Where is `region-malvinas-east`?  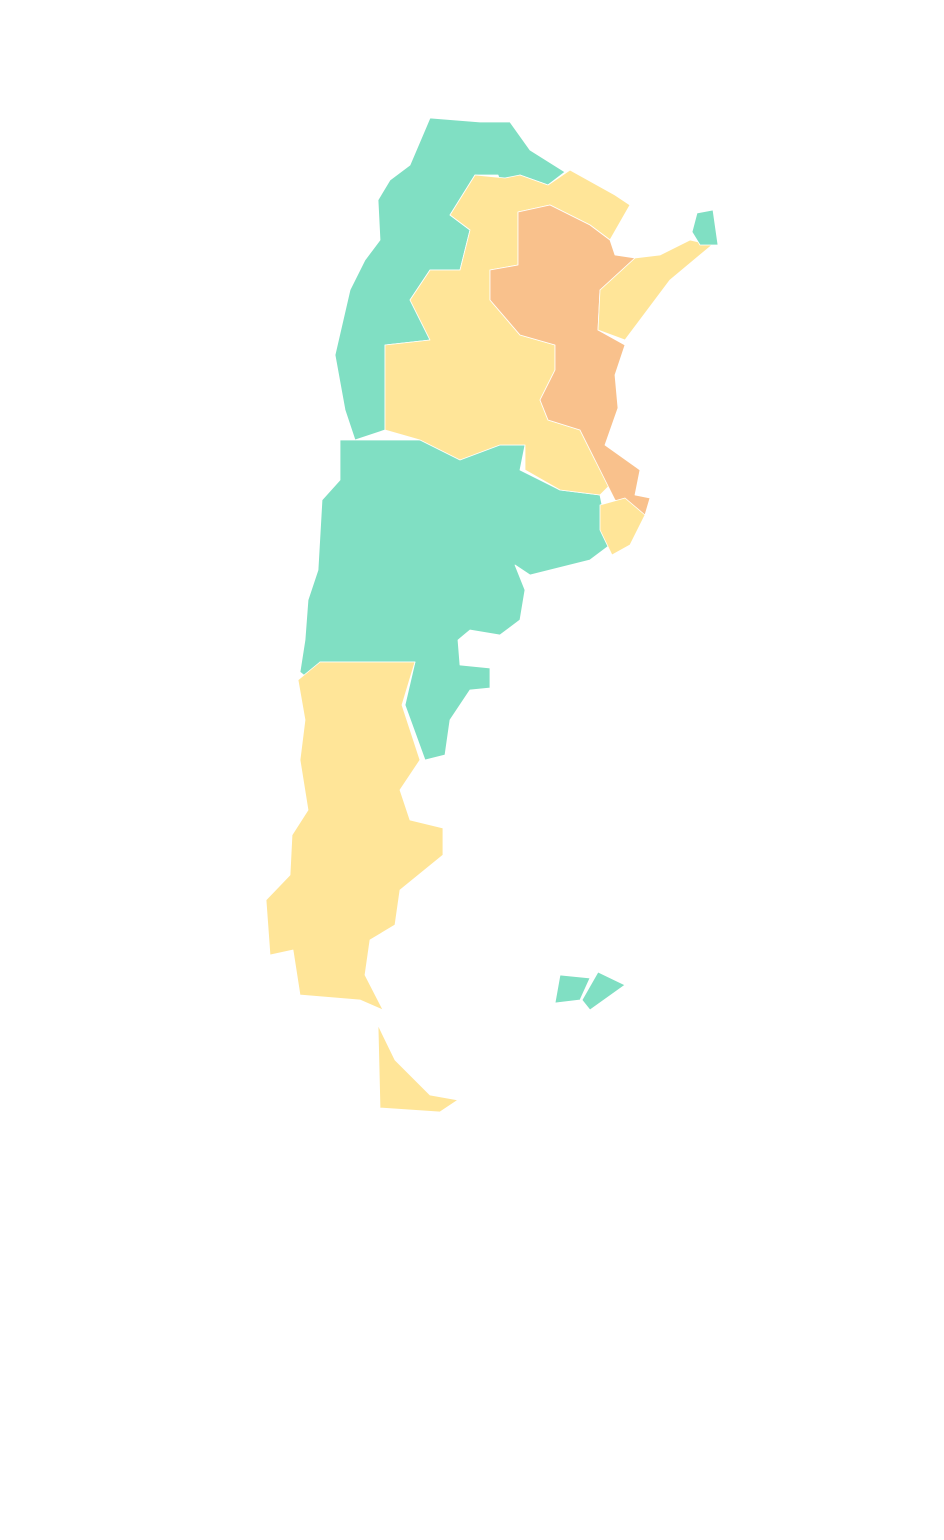
region-malvinas-east is located at coordinates (603, 991).